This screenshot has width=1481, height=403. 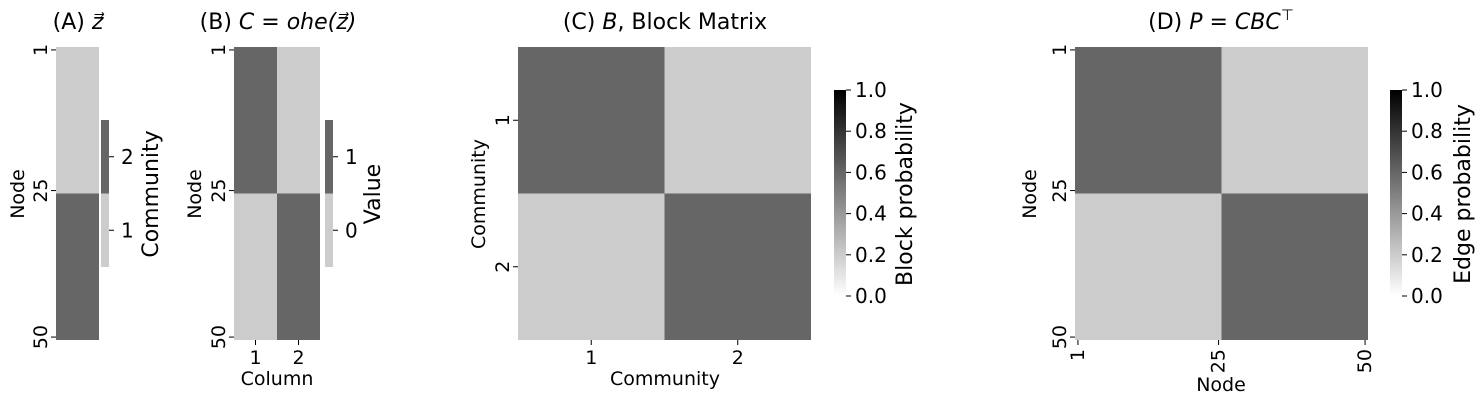 I want to click on panel-d-heatmap, so click(x=1221, y=193).